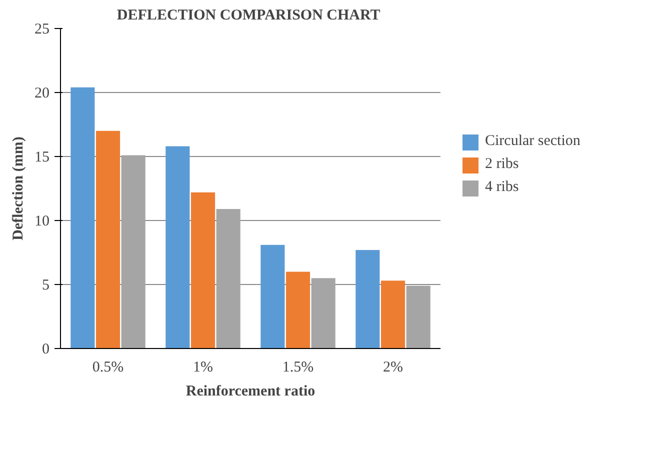 The height and width of the screenshot is (464, 672). Describe the element at coordinates (502, 165) in the screenshot. I see `legend-label: 2 ribs` at that location.